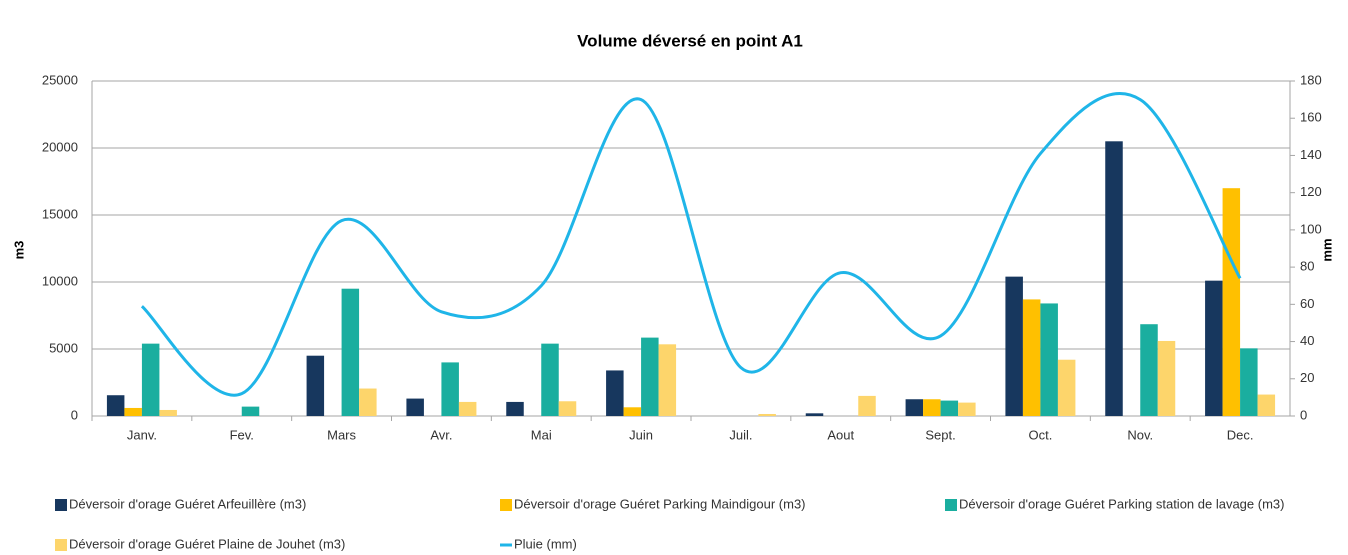 Image resolution: width=1348 pixels, height=555 pixels. Describe the element at coordinates (60, 213) in the screenshot. I see `y-tick-label: 15000` at that location.